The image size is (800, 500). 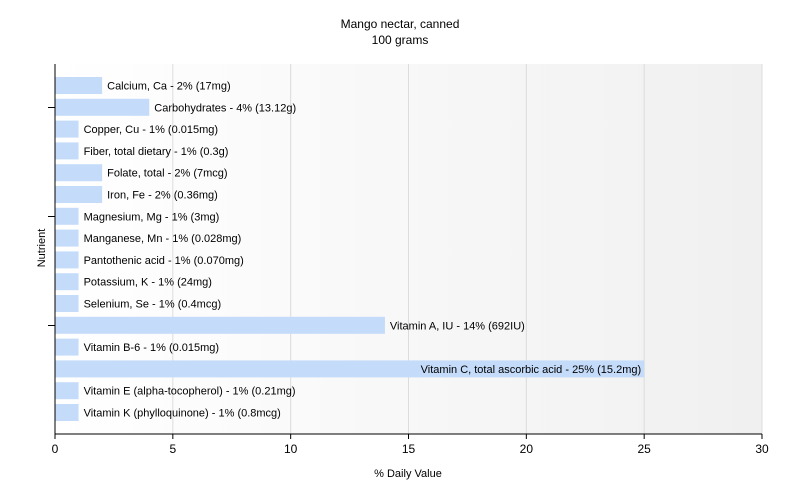 What do you see at coordinates (182, 414) in the screenshot?
I see `bar-label: Vitamin K (phylloquinone) - 1% (0.8mcg)` at bounding box center [182, 414].